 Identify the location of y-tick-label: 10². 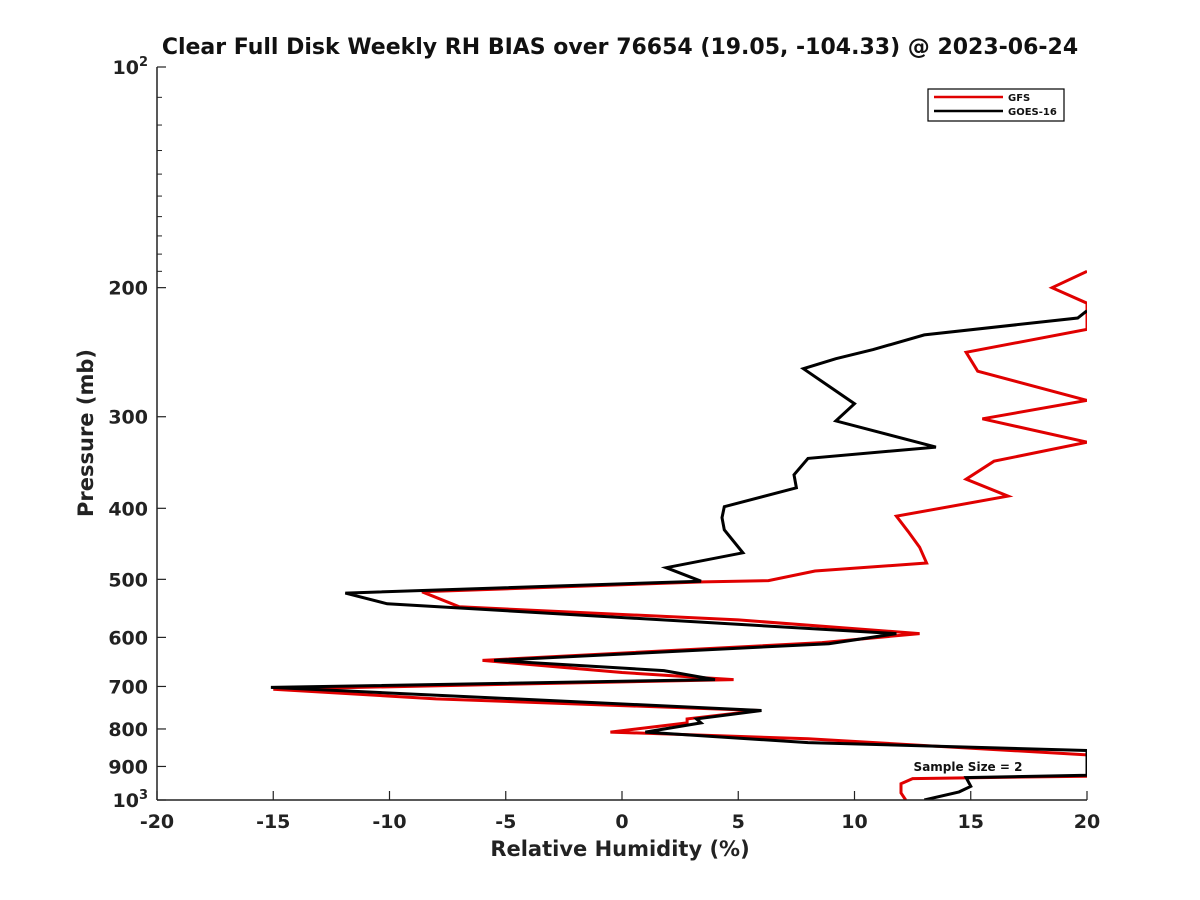
(131, 67).